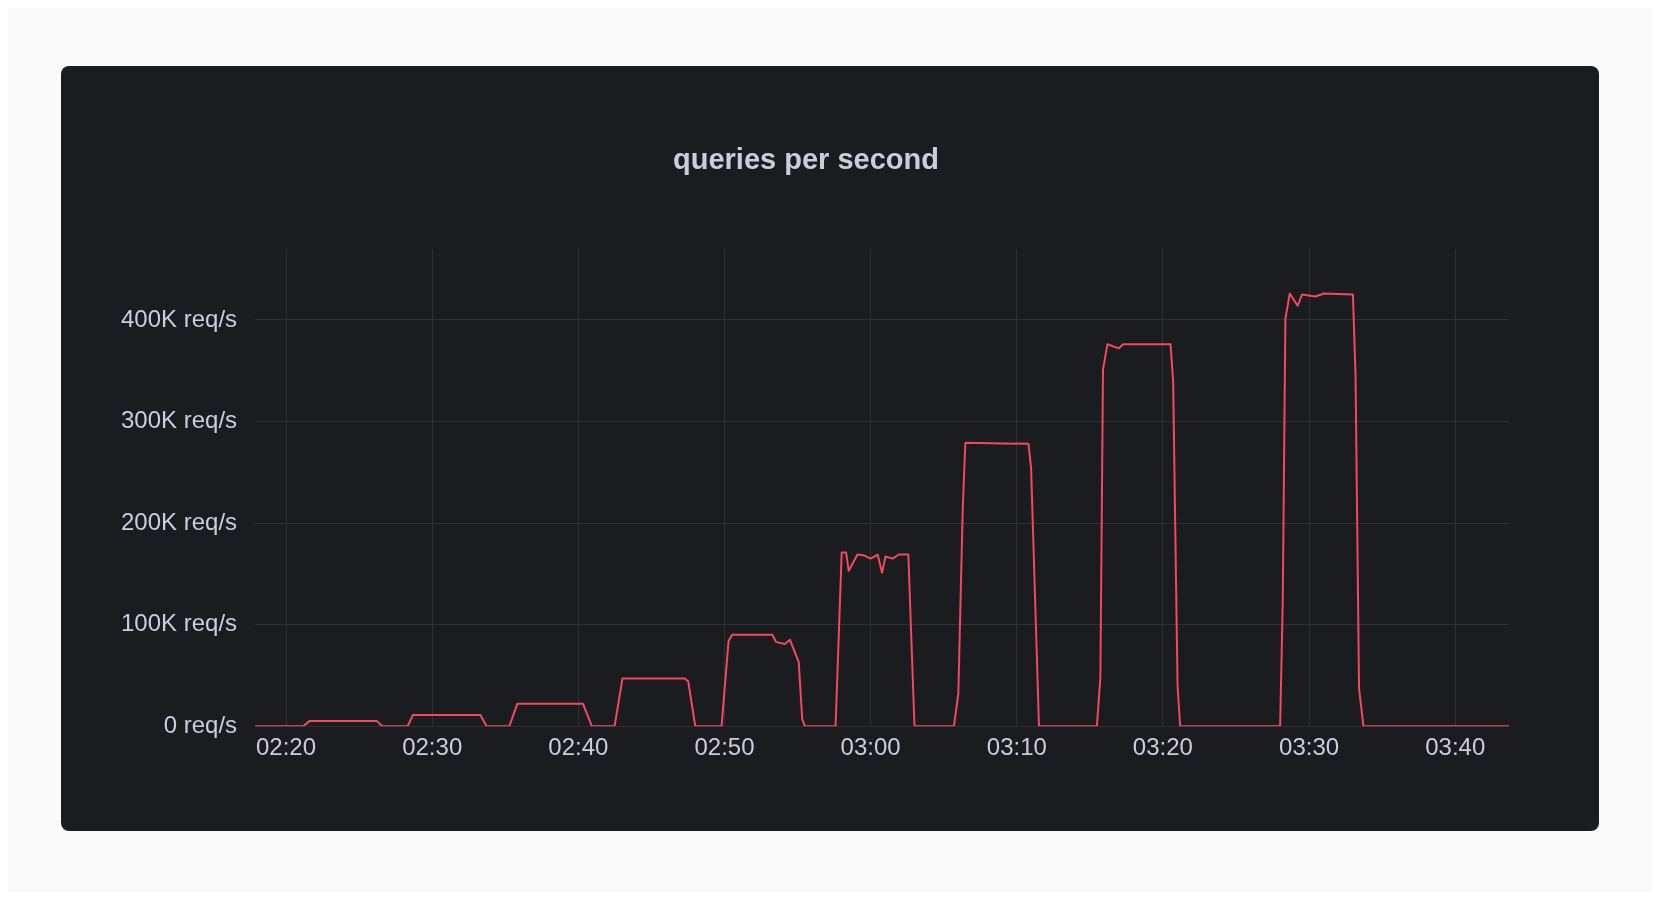  I want to click on y-tick-label: 400K req/s, so click(179, 318).